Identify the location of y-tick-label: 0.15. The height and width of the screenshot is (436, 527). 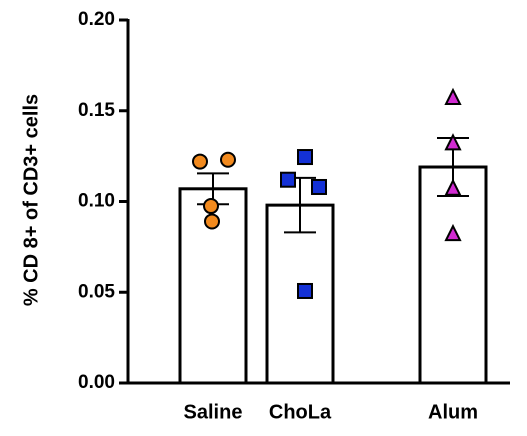
(96, 110).